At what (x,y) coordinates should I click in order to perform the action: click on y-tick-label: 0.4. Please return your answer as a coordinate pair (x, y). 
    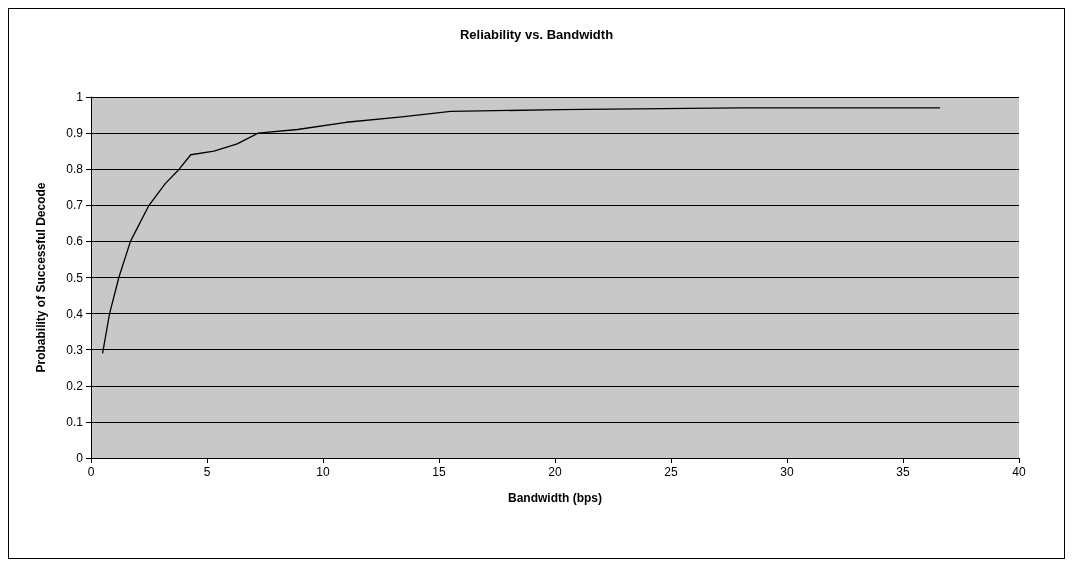
    Looking at the image, I should click on (75, 313).